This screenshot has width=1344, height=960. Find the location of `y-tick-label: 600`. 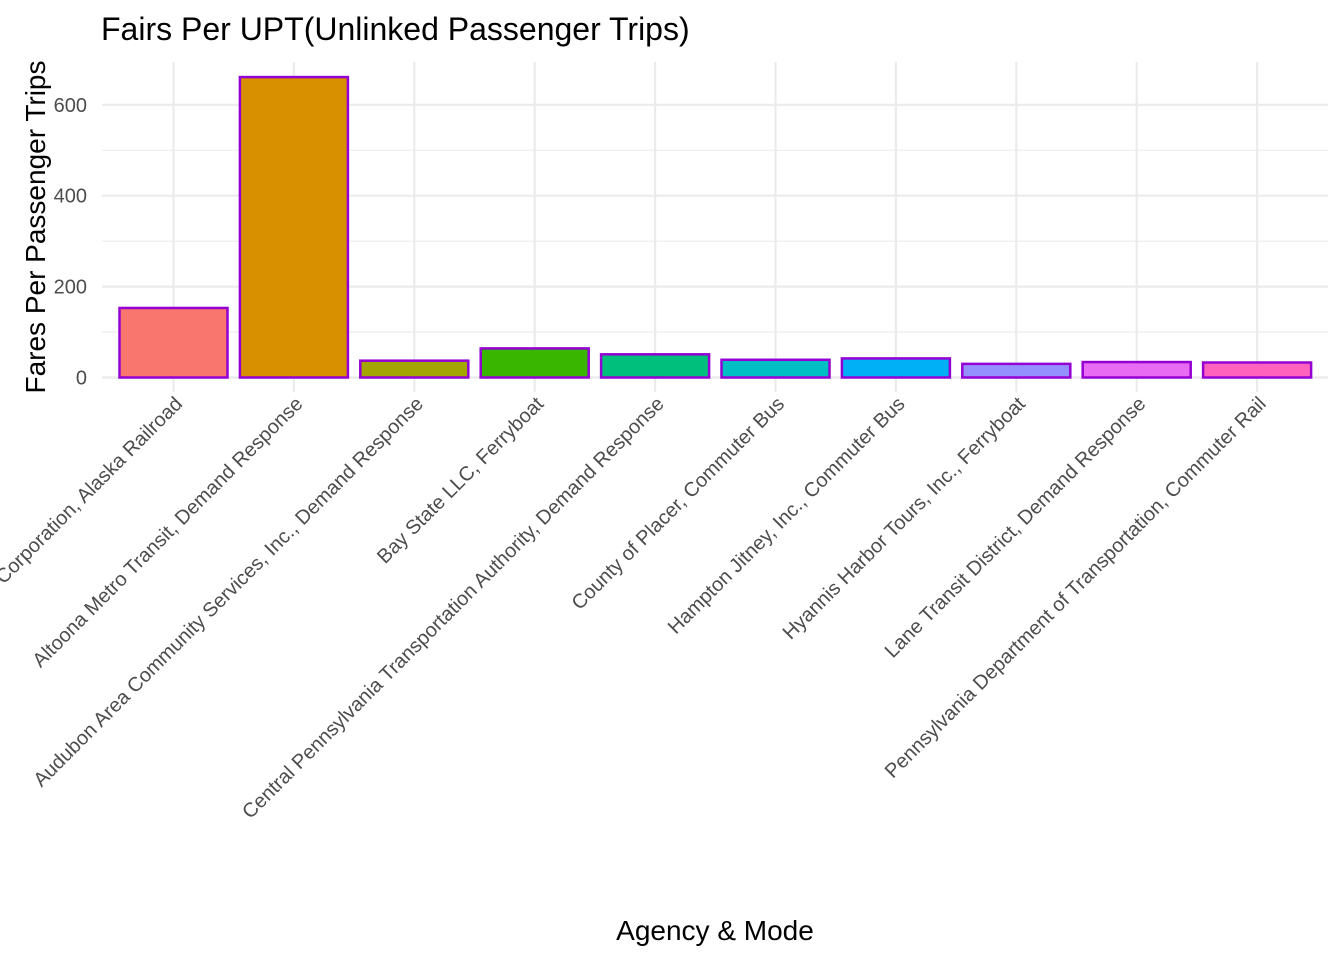

y-tick-label: 600 is located at coordinates (70, 106).